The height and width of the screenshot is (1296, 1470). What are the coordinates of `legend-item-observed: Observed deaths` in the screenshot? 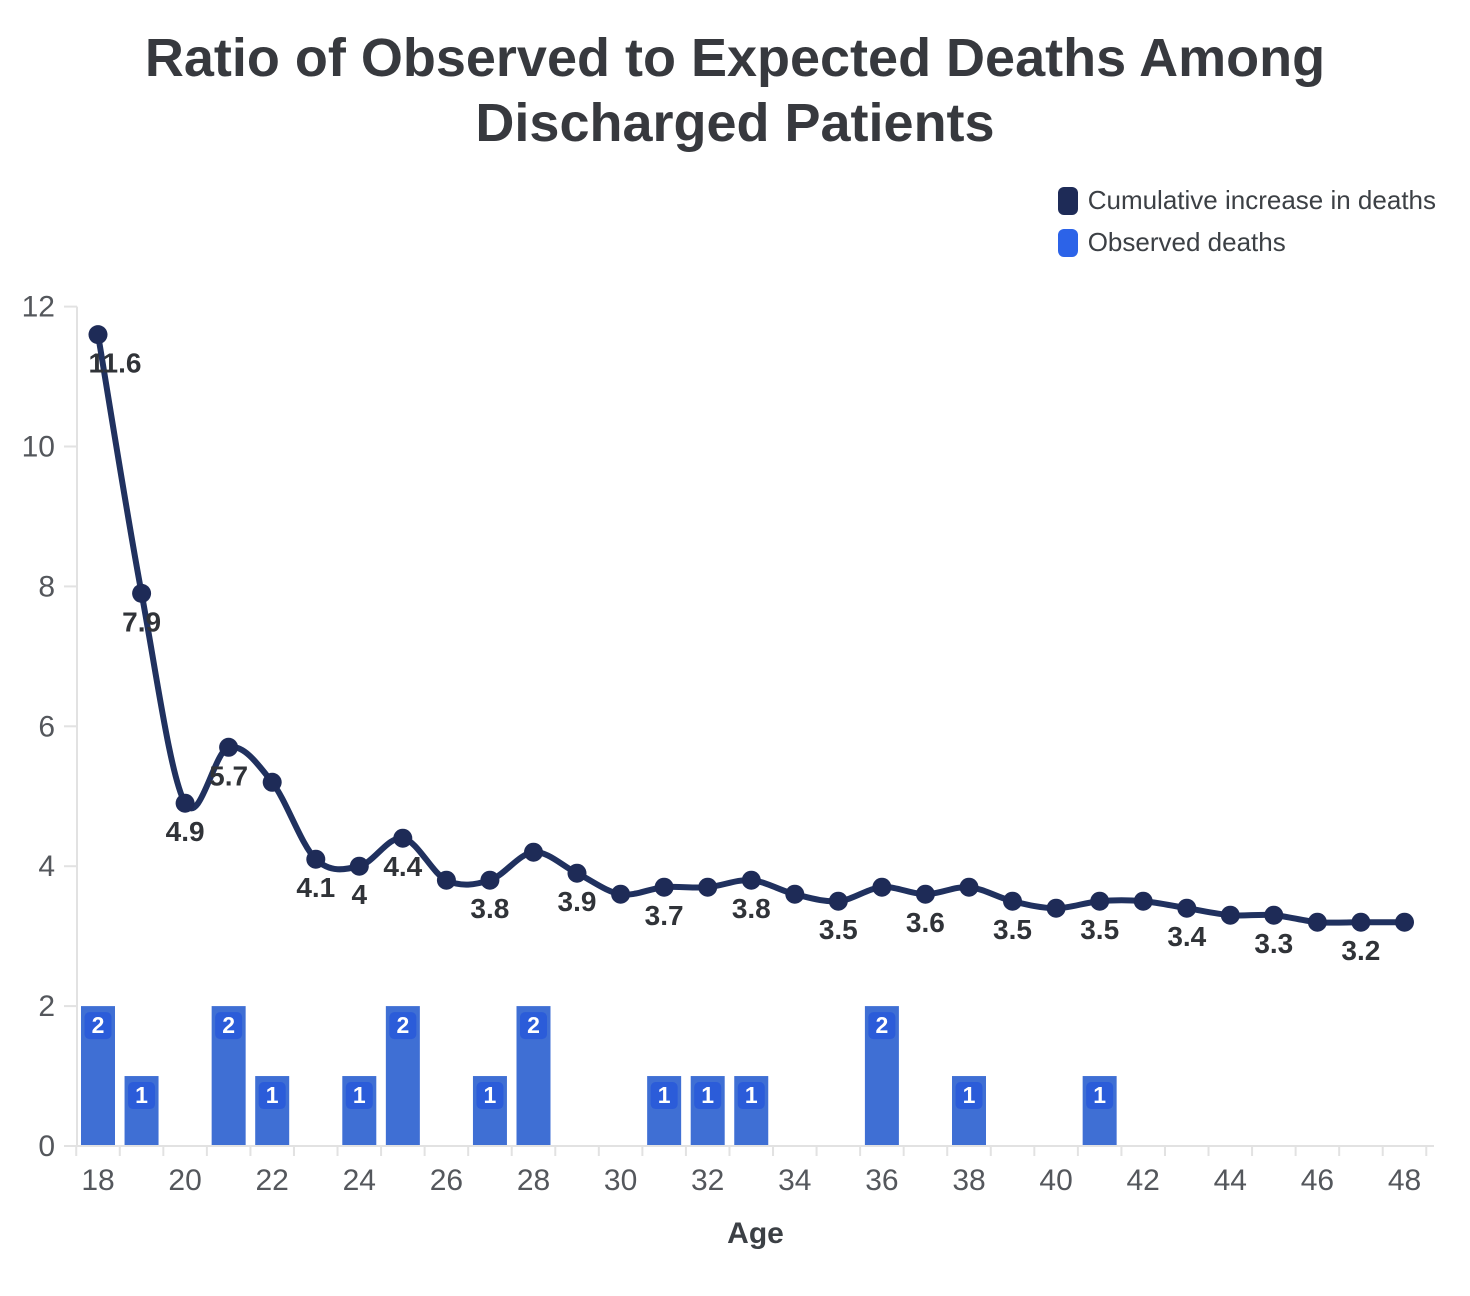 It's located at (1171, 242).